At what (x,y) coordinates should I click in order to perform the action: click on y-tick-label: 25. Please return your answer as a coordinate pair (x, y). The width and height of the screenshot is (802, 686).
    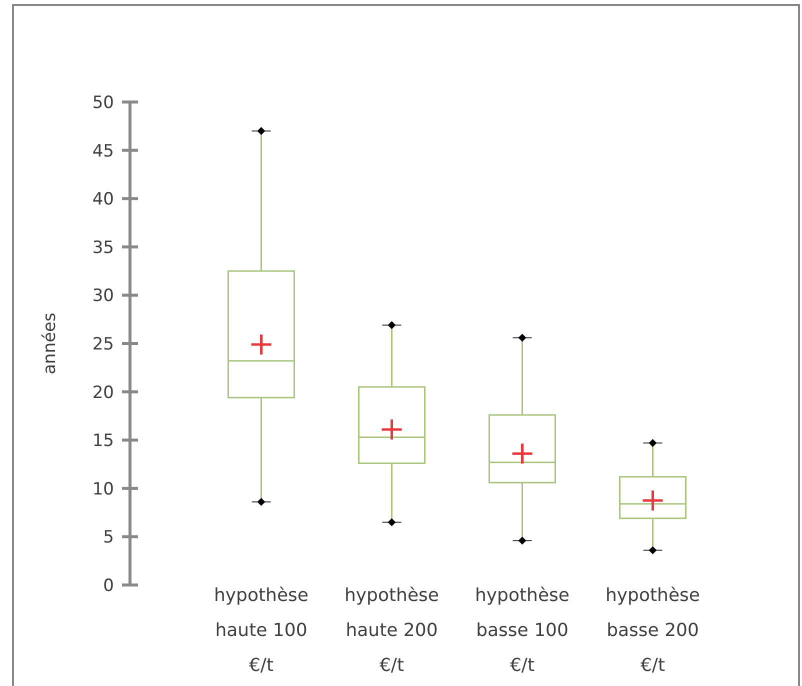
    Looking at the image, I should click on (103, 344).